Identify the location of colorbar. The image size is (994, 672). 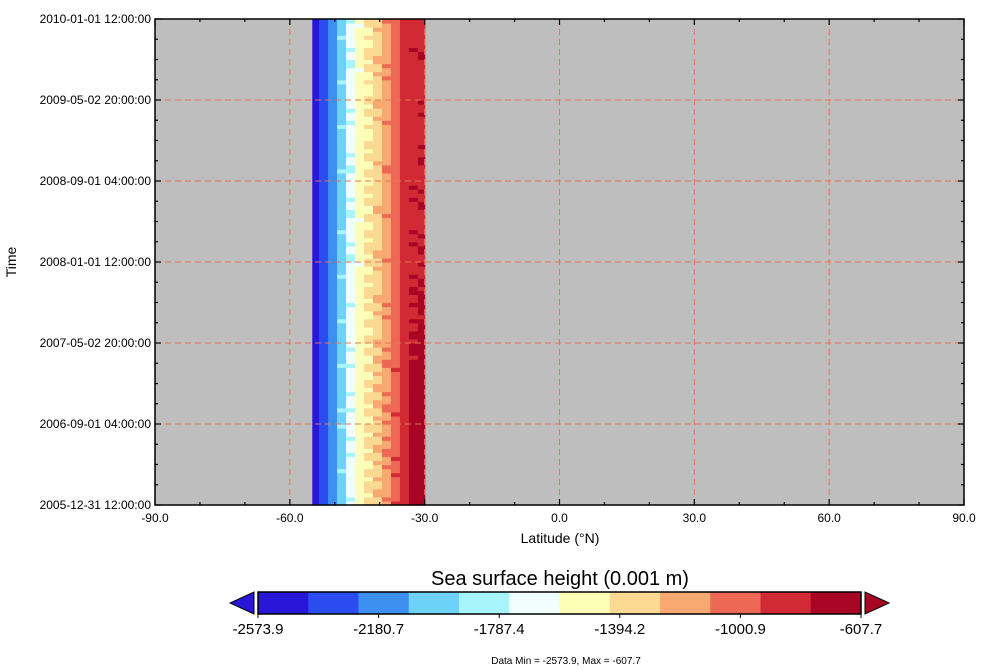
(559, 603).